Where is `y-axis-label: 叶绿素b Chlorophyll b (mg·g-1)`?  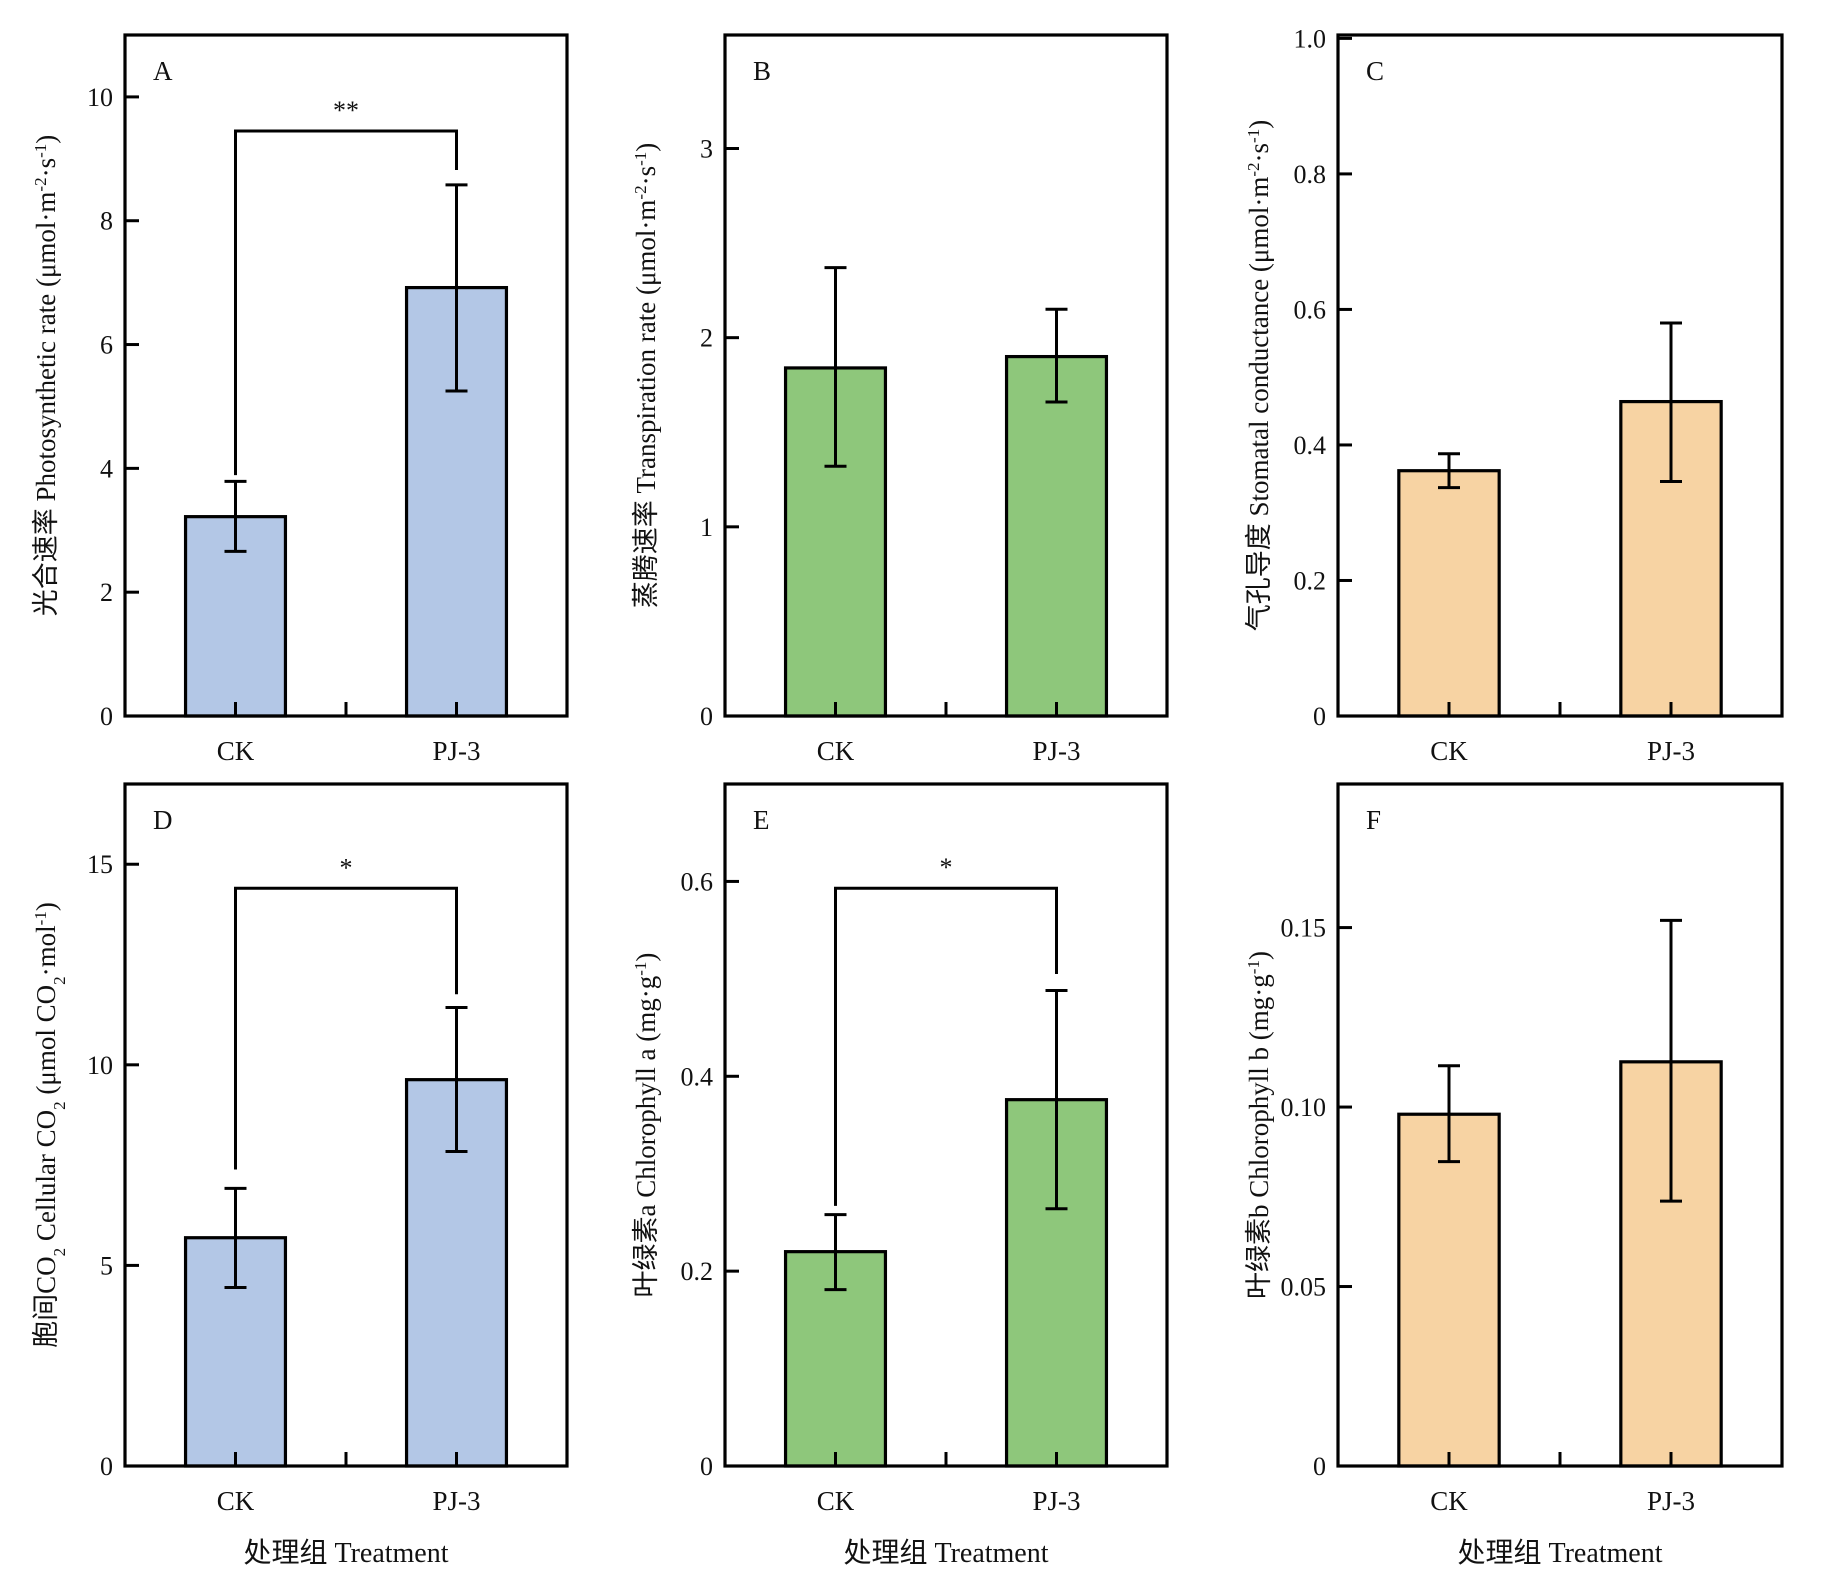
y-axis-label: 叶绿素b Chlorophyll b (mg·g-1) is located at coordinates (1259, 1125).